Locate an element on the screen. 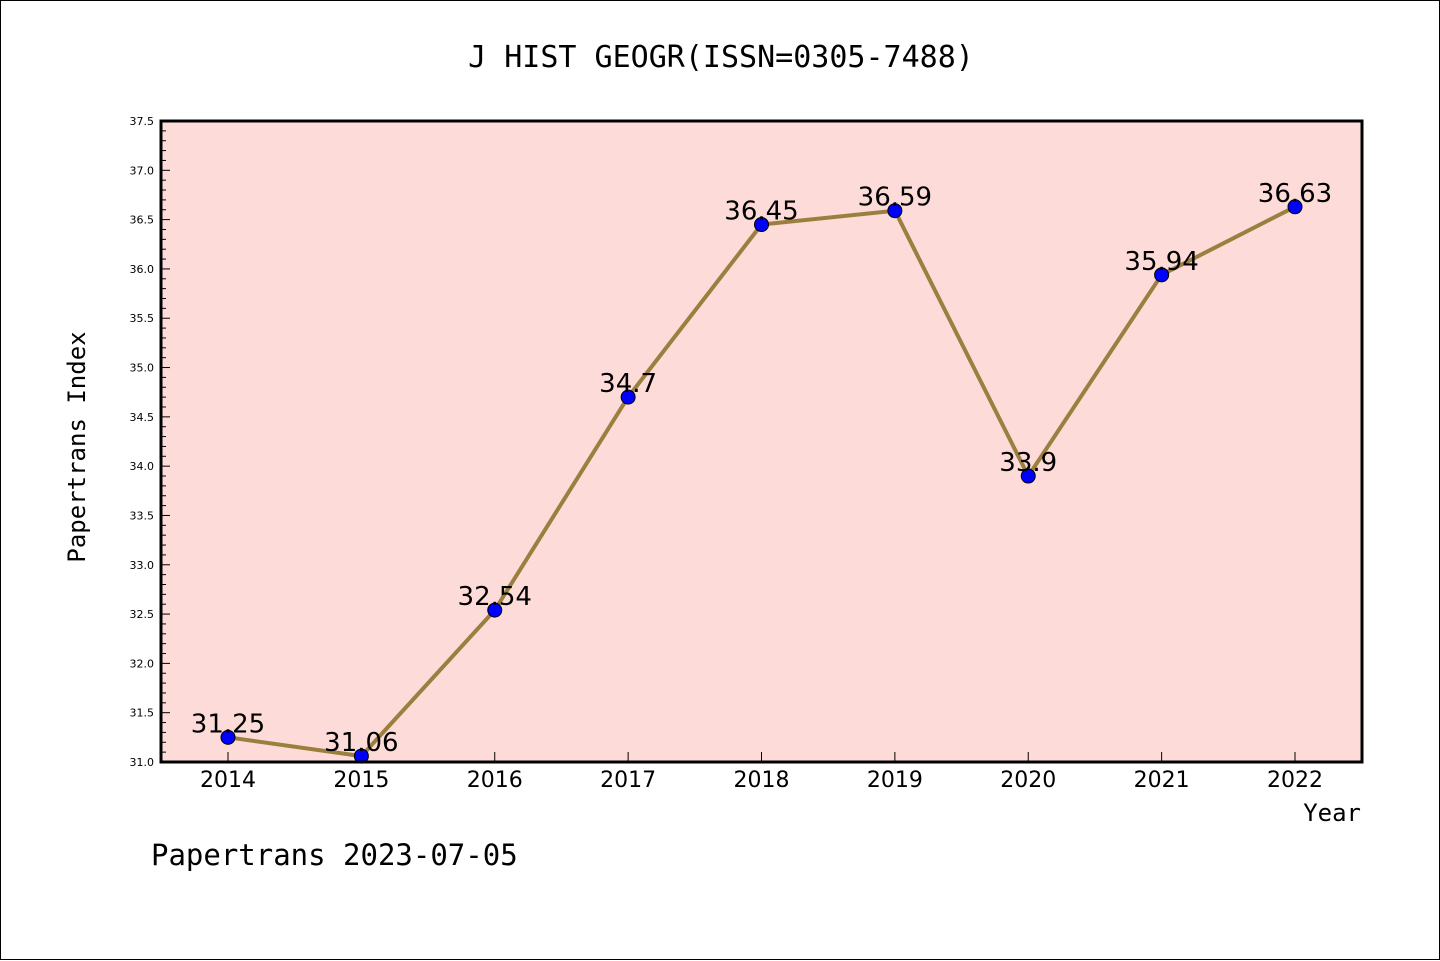 Image resolution: width=1440 pixels, height=961 pixels. y-axis-label: Papertrans Index is located at coordinates (77, 446).